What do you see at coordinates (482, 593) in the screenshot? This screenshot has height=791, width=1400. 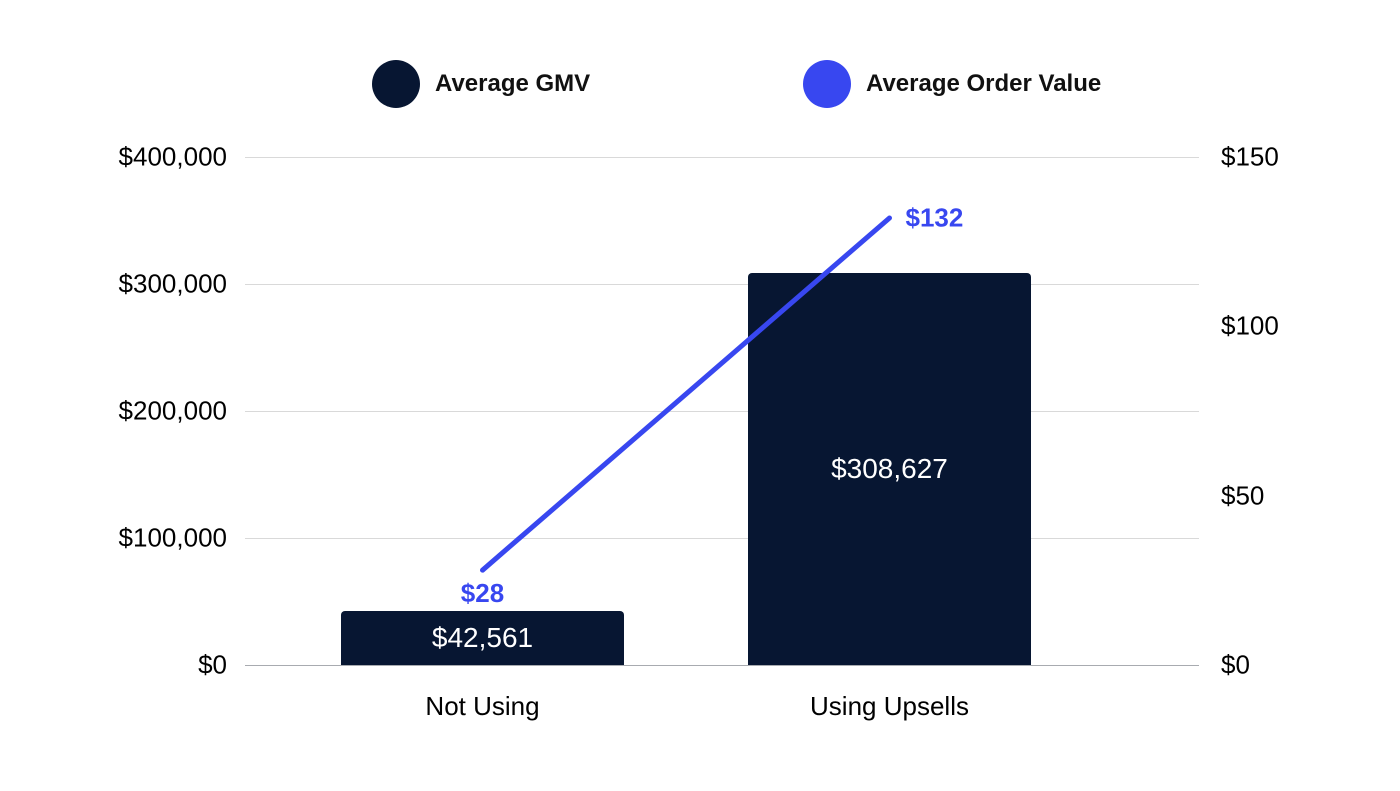 I see `line-value-label: $28` at bounding box center [482, 593].